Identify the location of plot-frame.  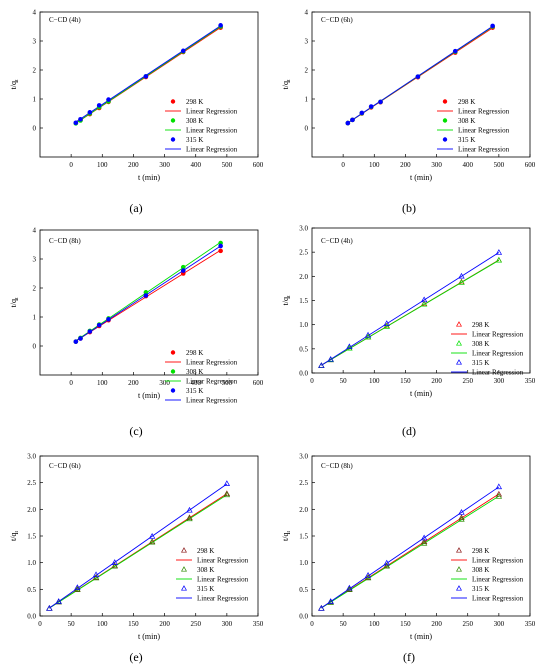
(149, 302).